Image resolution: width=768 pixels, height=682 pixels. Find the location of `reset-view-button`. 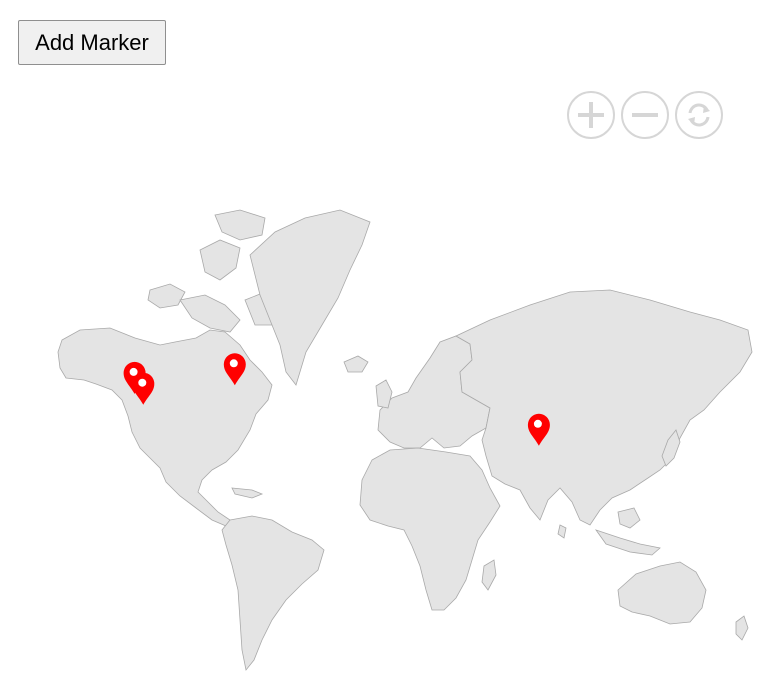

reset-view-button is located at coordinates (699, 115).